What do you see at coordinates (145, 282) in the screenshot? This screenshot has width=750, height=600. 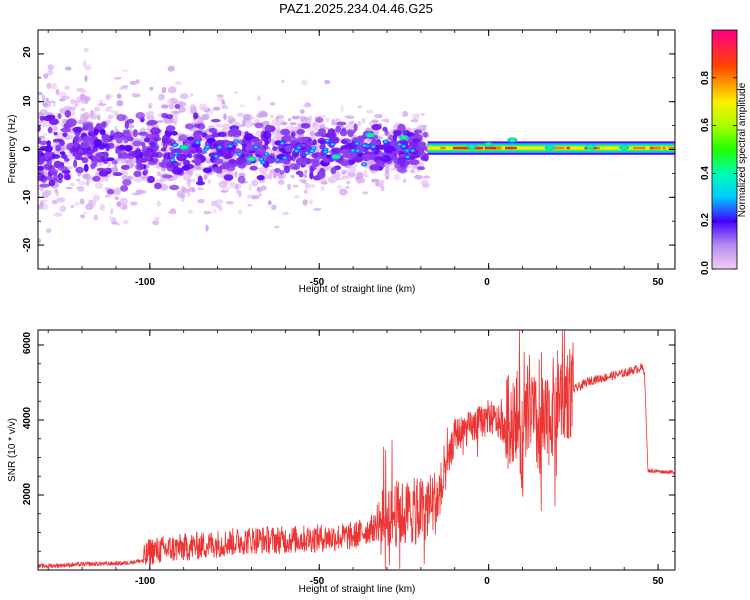 I see `x-tick-label: -100` at bounding box center [145, 282].